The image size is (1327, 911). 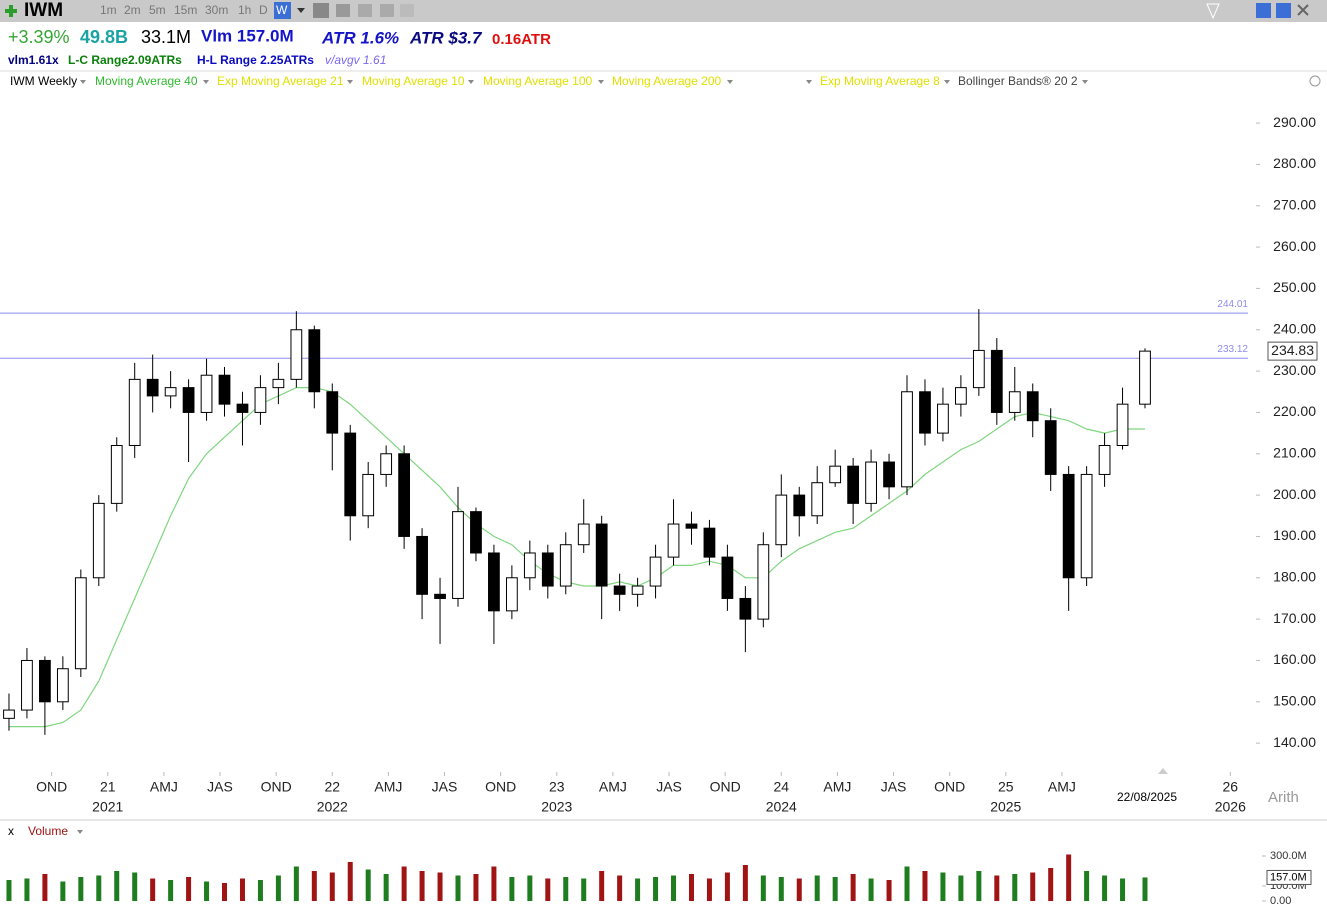 I want to click on x-tick-label: 22, so click(x=332, y=787).